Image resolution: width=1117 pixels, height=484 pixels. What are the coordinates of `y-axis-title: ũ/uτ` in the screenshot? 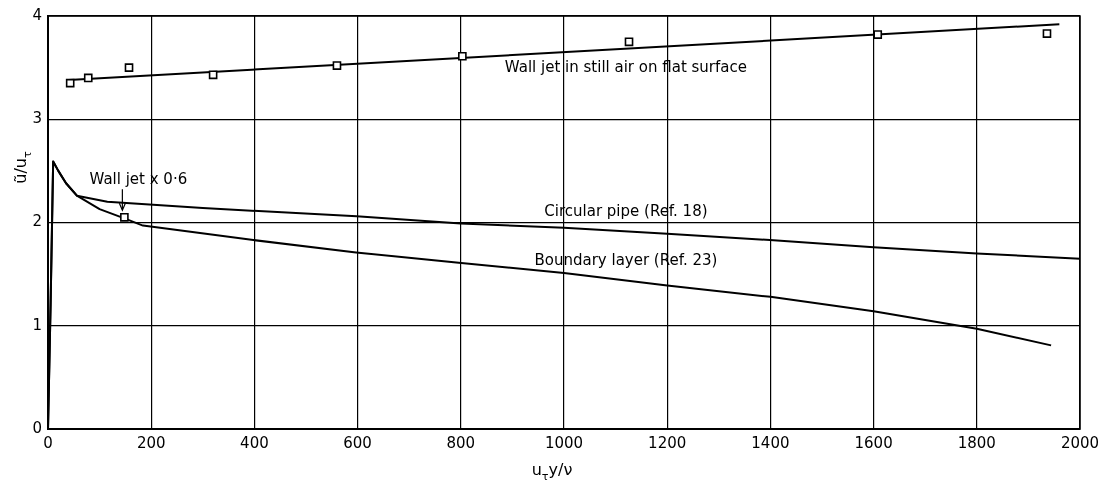 It's located at (22, 167).